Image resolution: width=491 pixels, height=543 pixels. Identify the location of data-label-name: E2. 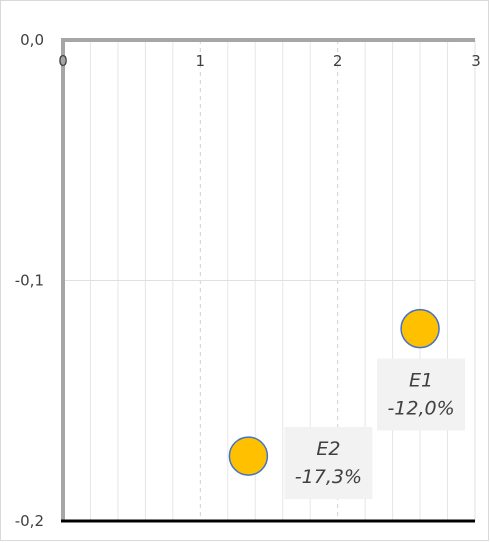
(328, 449).